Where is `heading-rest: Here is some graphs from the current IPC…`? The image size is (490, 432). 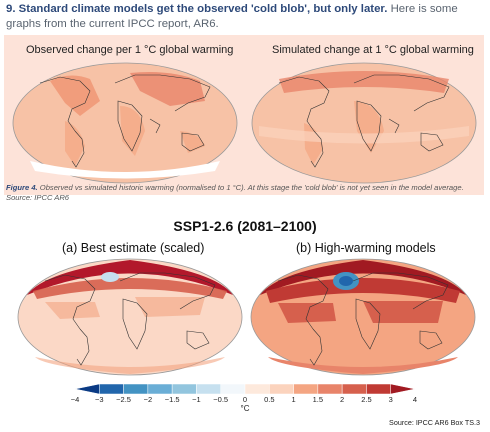 heading-rest: Here is some graphs from the current IPC… is located at coordinates (232, 16).